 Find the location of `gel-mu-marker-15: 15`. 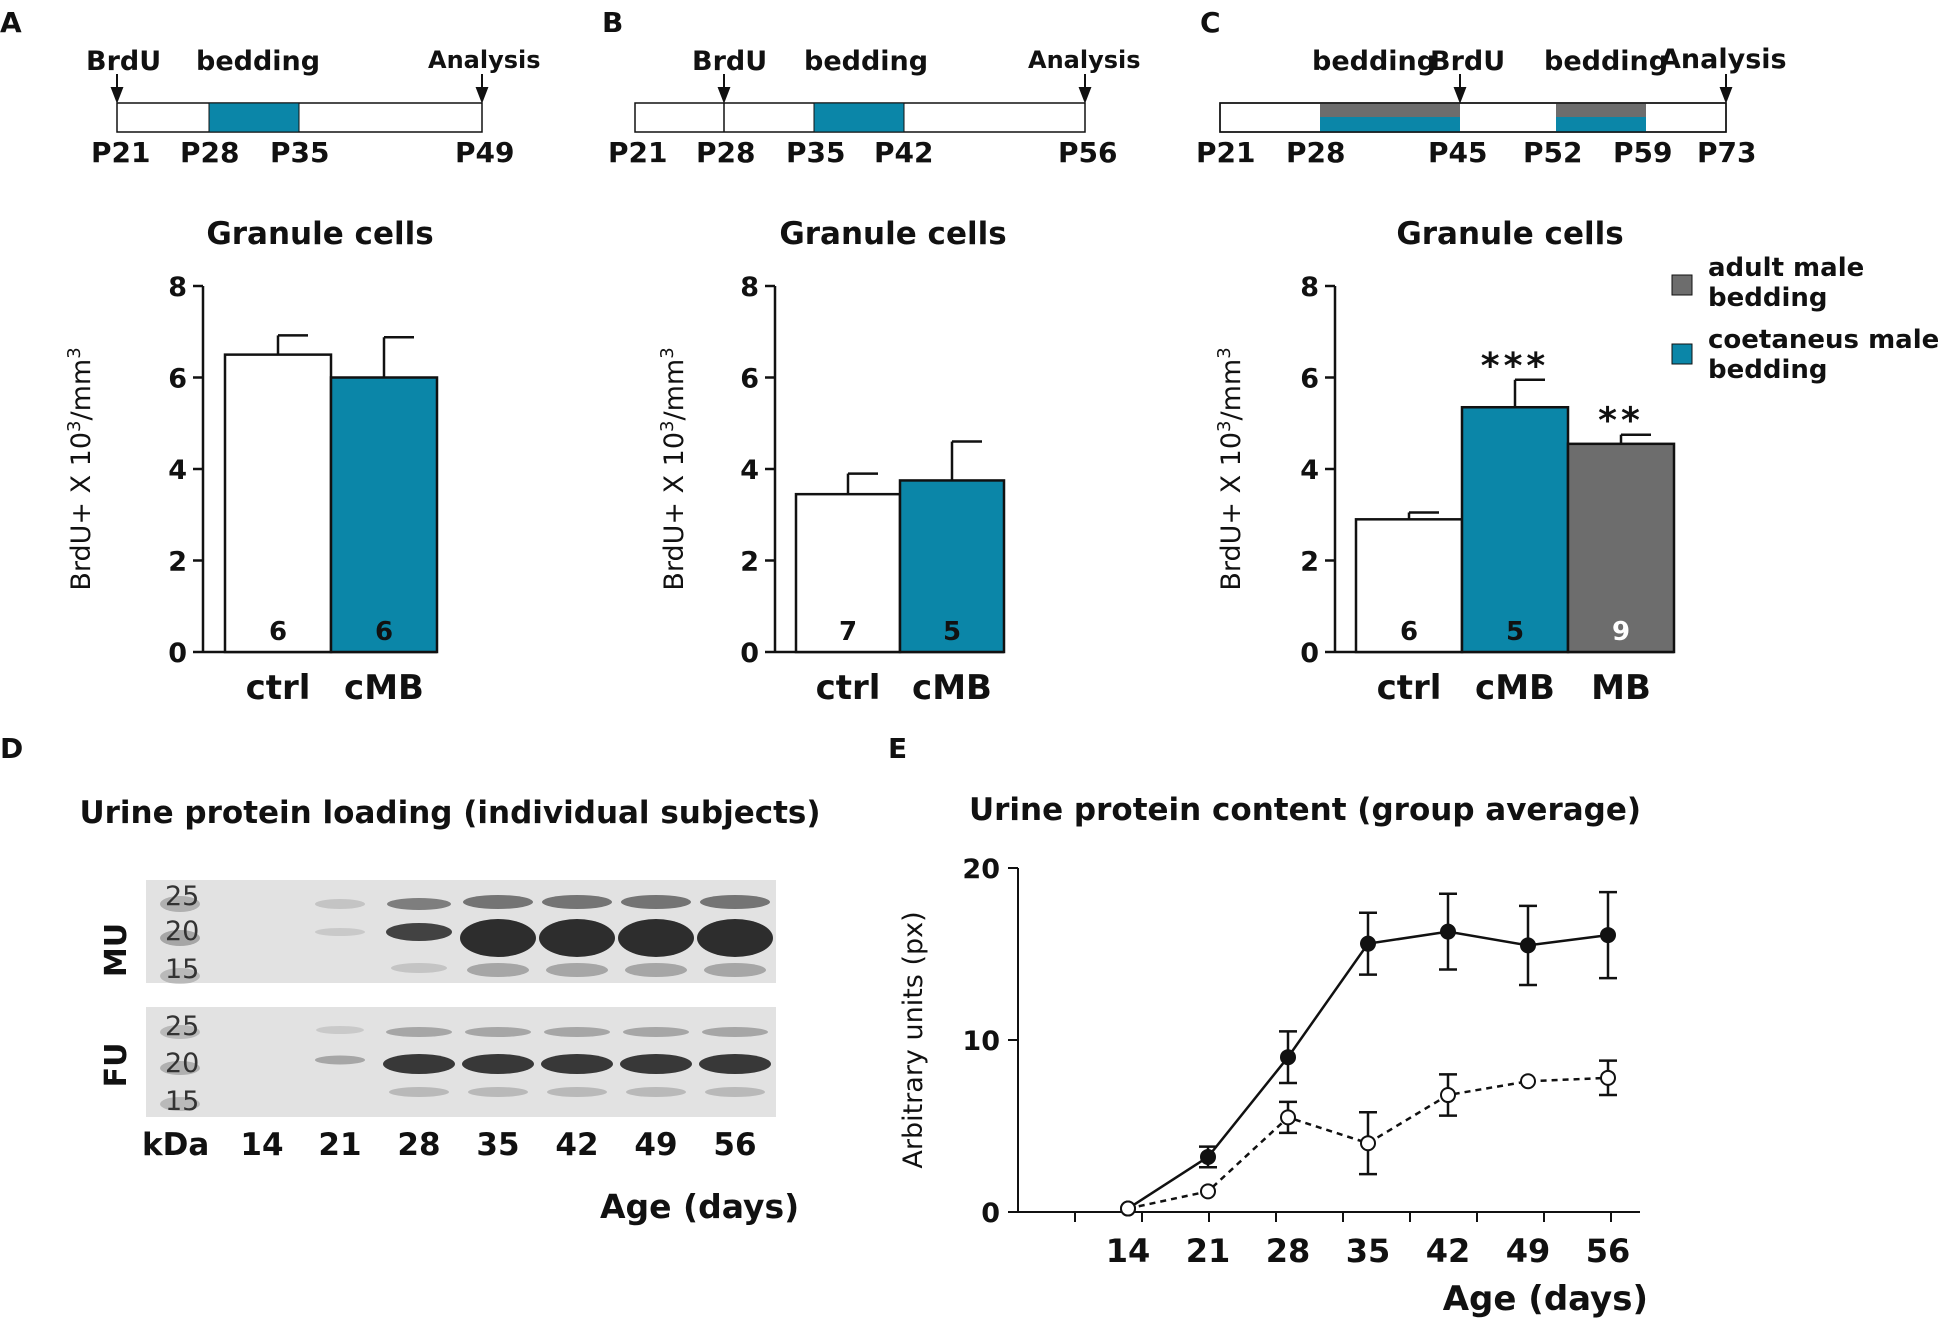

gel-mu-marker-15: 15 is located at coordinates (182, 969).